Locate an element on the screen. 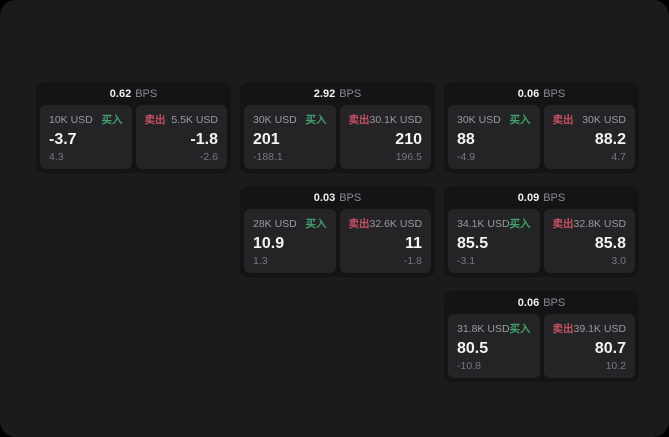 This screenshot has height=437, width=669. sell-change: -2.6 is located at coordinates (208, 157).